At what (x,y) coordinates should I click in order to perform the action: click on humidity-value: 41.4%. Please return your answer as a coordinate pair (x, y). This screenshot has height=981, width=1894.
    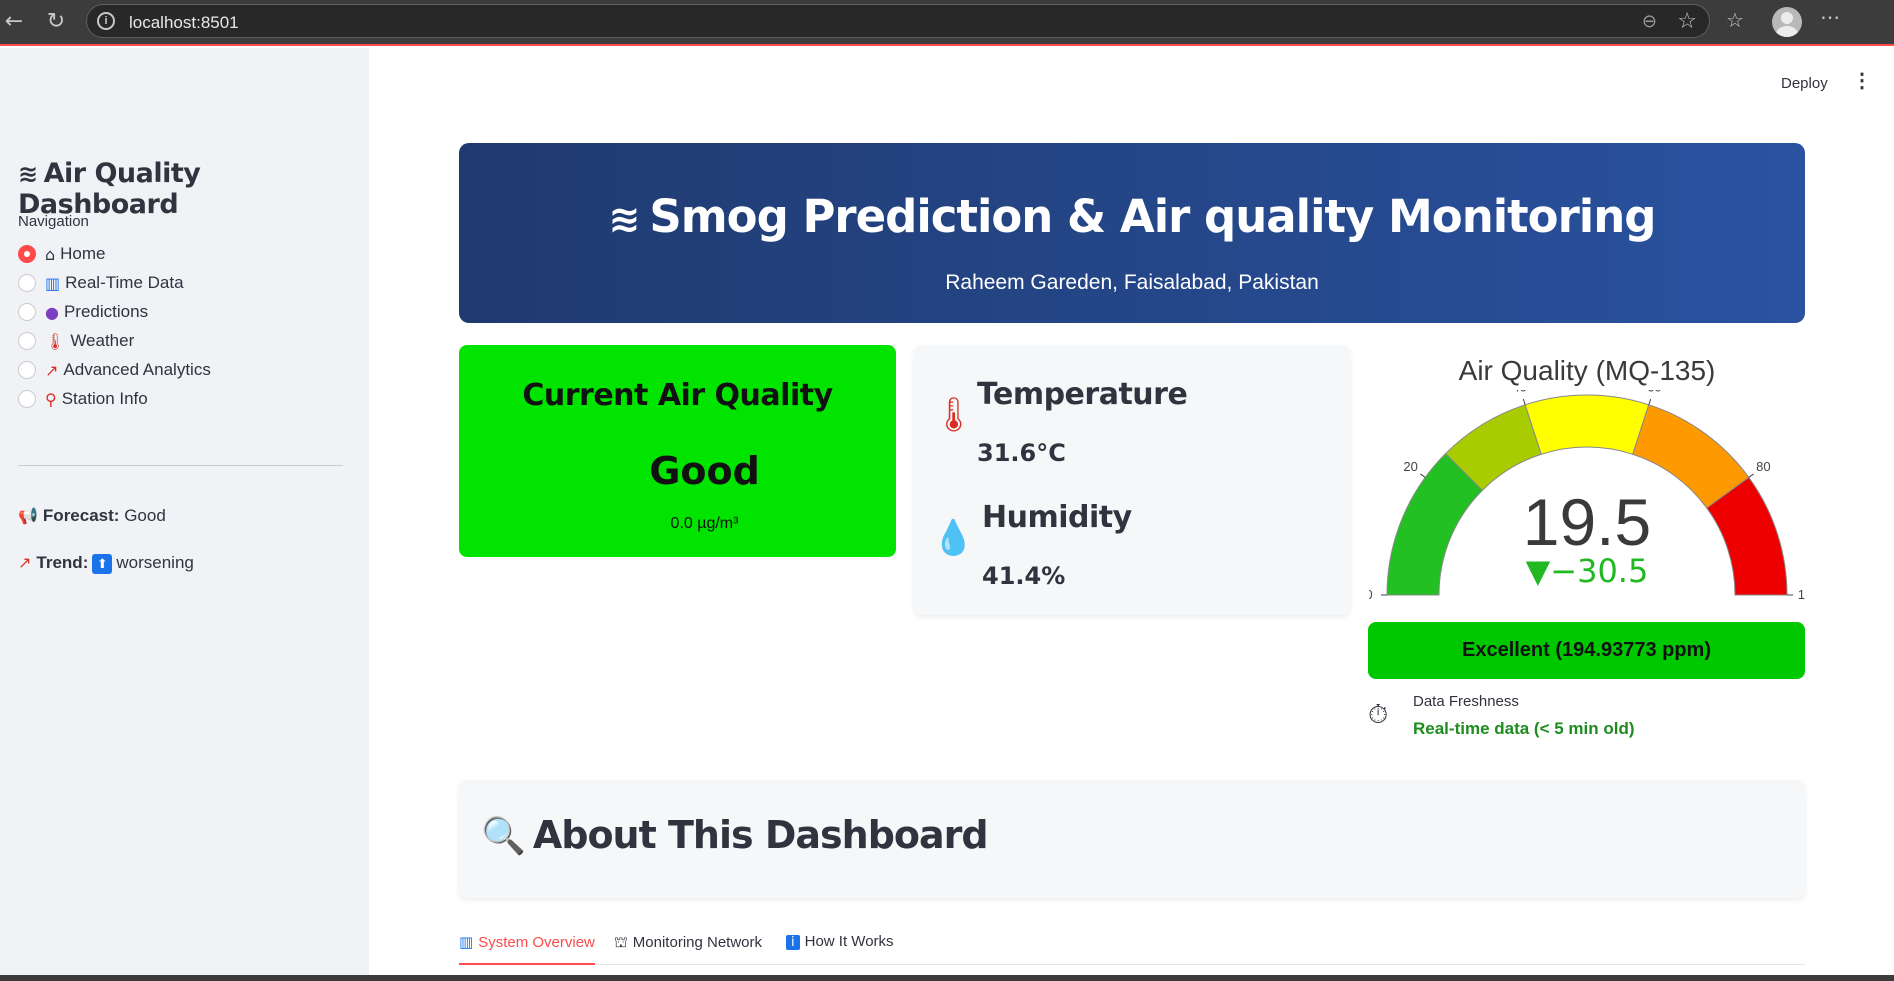
    Looking at the image, I should click on (1024, 576).